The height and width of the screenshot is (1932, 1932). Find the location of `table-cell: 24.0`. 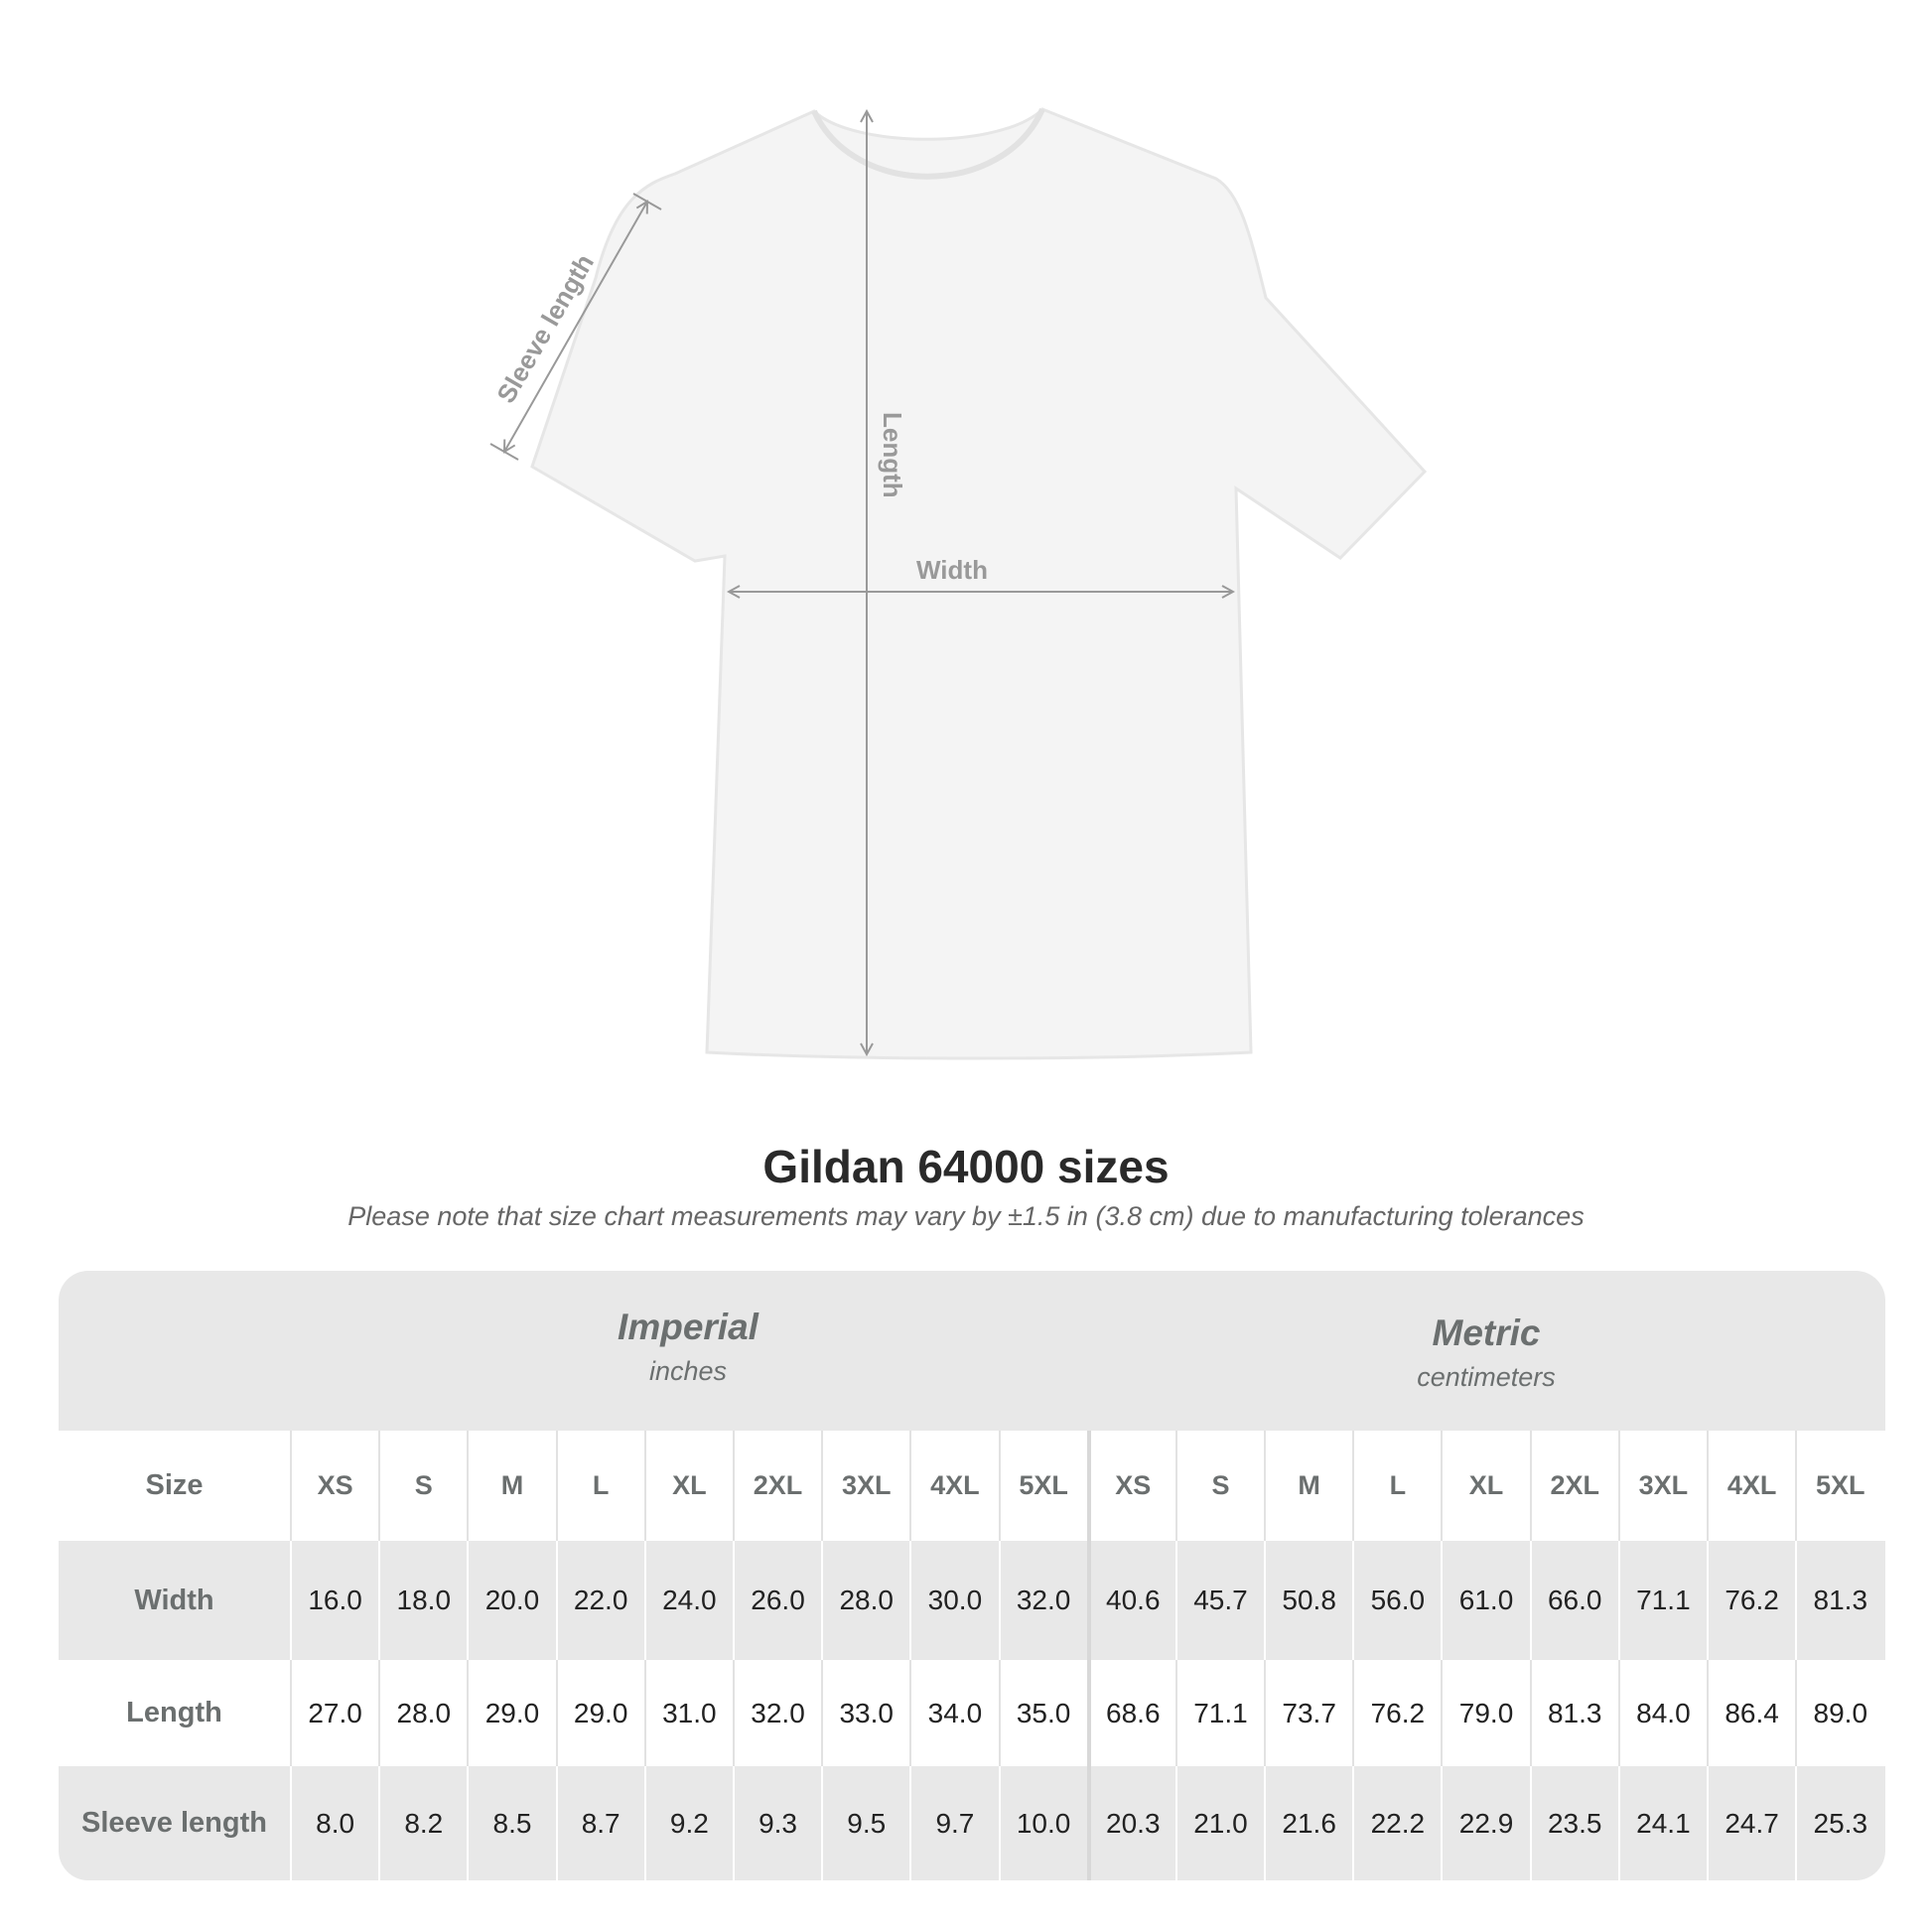

table-cell: 24.0 is located at coordinates (688, 1600).